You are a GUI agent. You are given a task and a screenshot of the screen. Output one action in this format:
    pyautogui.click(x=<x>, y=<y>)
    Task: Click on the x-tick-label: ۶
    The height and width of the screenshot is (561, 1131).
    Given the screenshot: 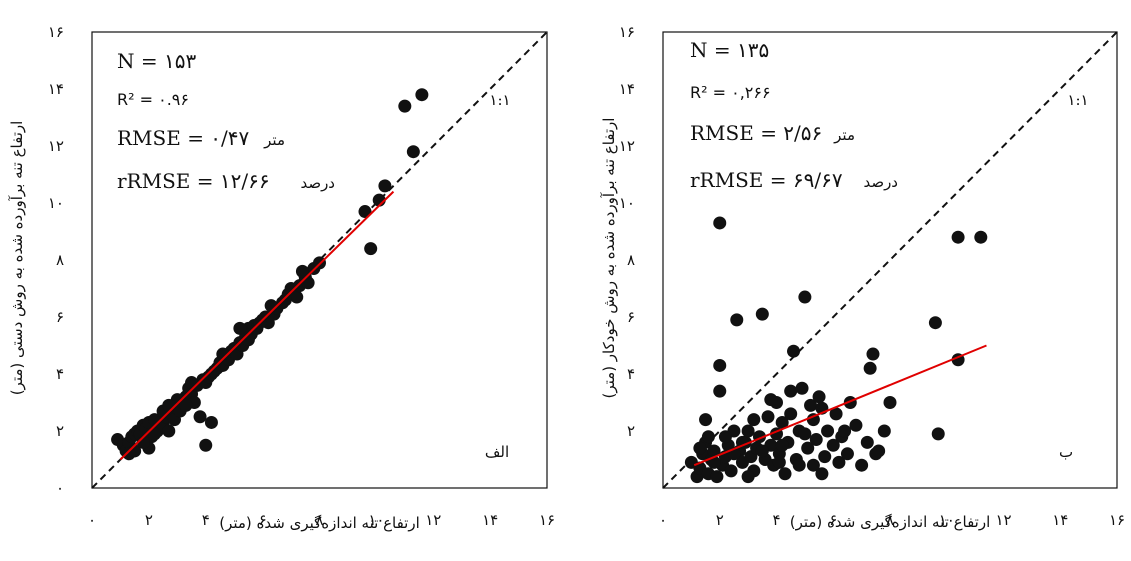 What is the action you would take?
    pyautogui.click(x=263, y=520)
    